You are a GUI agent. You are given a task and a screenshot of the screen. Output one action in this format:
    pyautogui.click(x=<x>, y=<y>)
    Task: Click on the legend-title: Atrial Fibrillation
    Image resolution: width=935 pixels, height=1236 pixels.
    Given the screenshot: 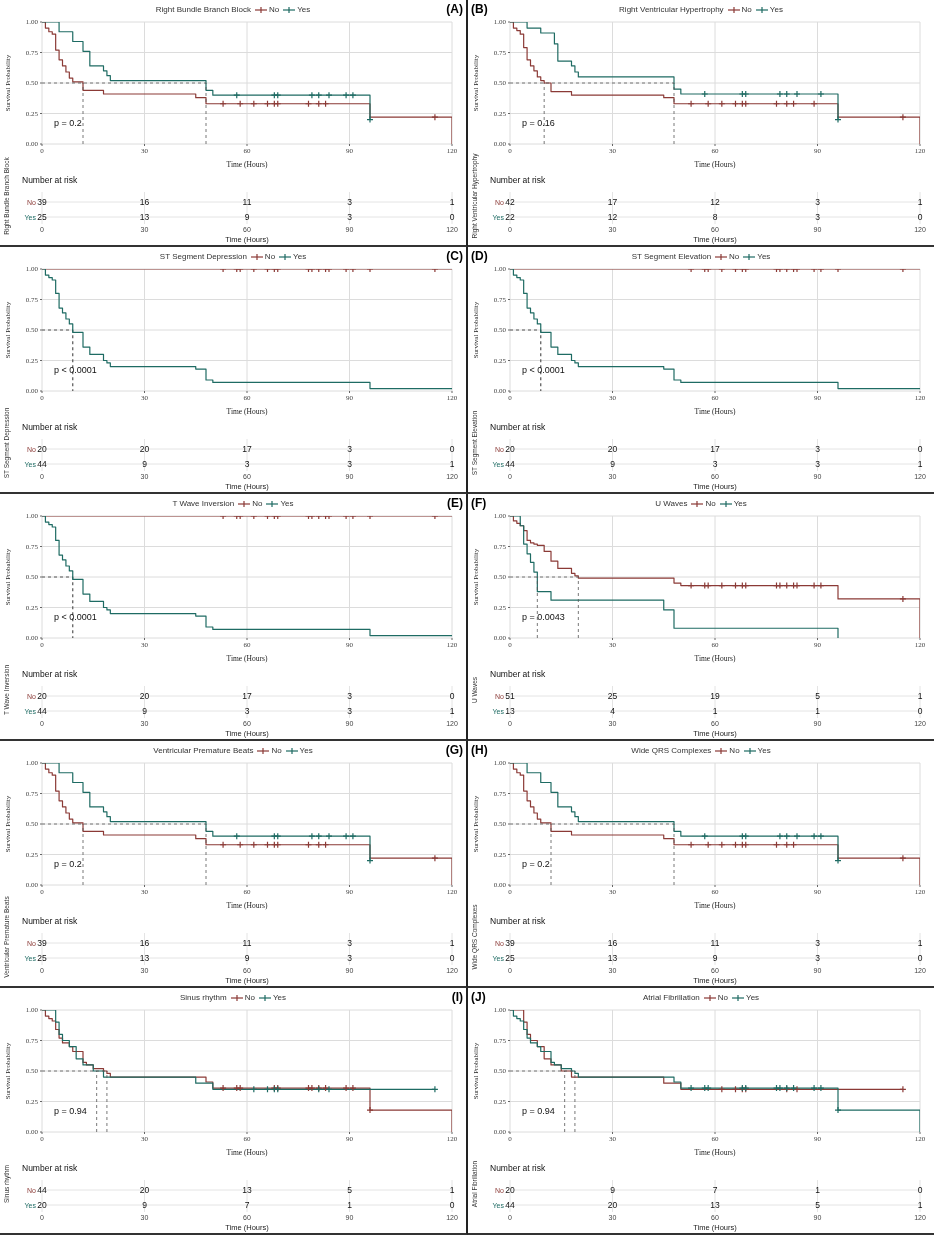 What is the action you would take?
    pyautogui.click(x=671, y=997)
    